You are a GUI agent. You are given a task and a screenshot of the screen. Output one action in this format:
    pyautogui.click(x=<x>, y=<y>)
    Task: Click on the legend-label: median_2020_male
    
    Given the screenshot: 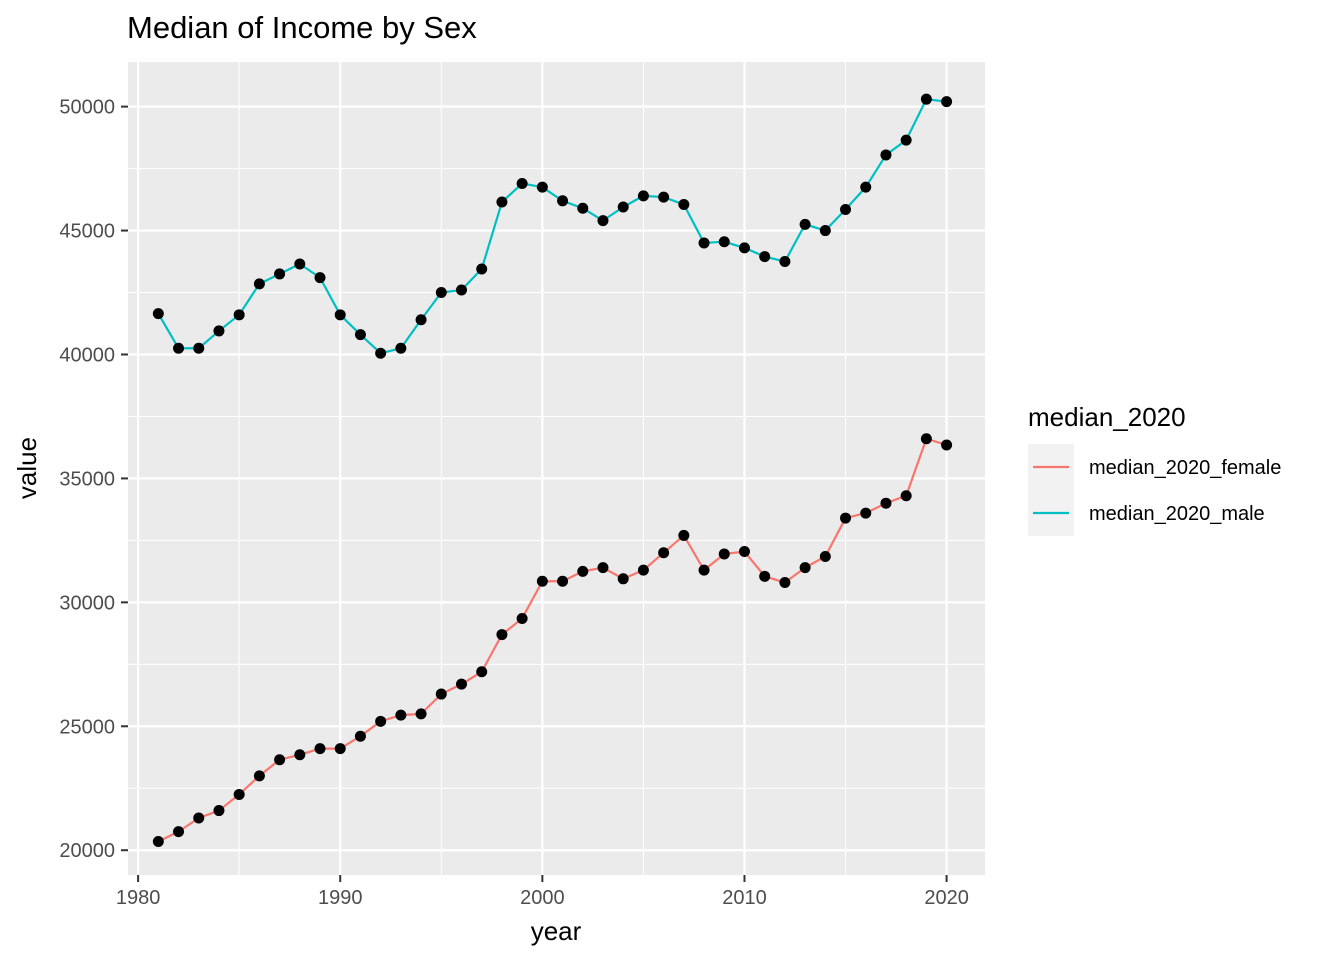 What is the action you would take?
    pyautogui.click(x=1177, y=514)
    